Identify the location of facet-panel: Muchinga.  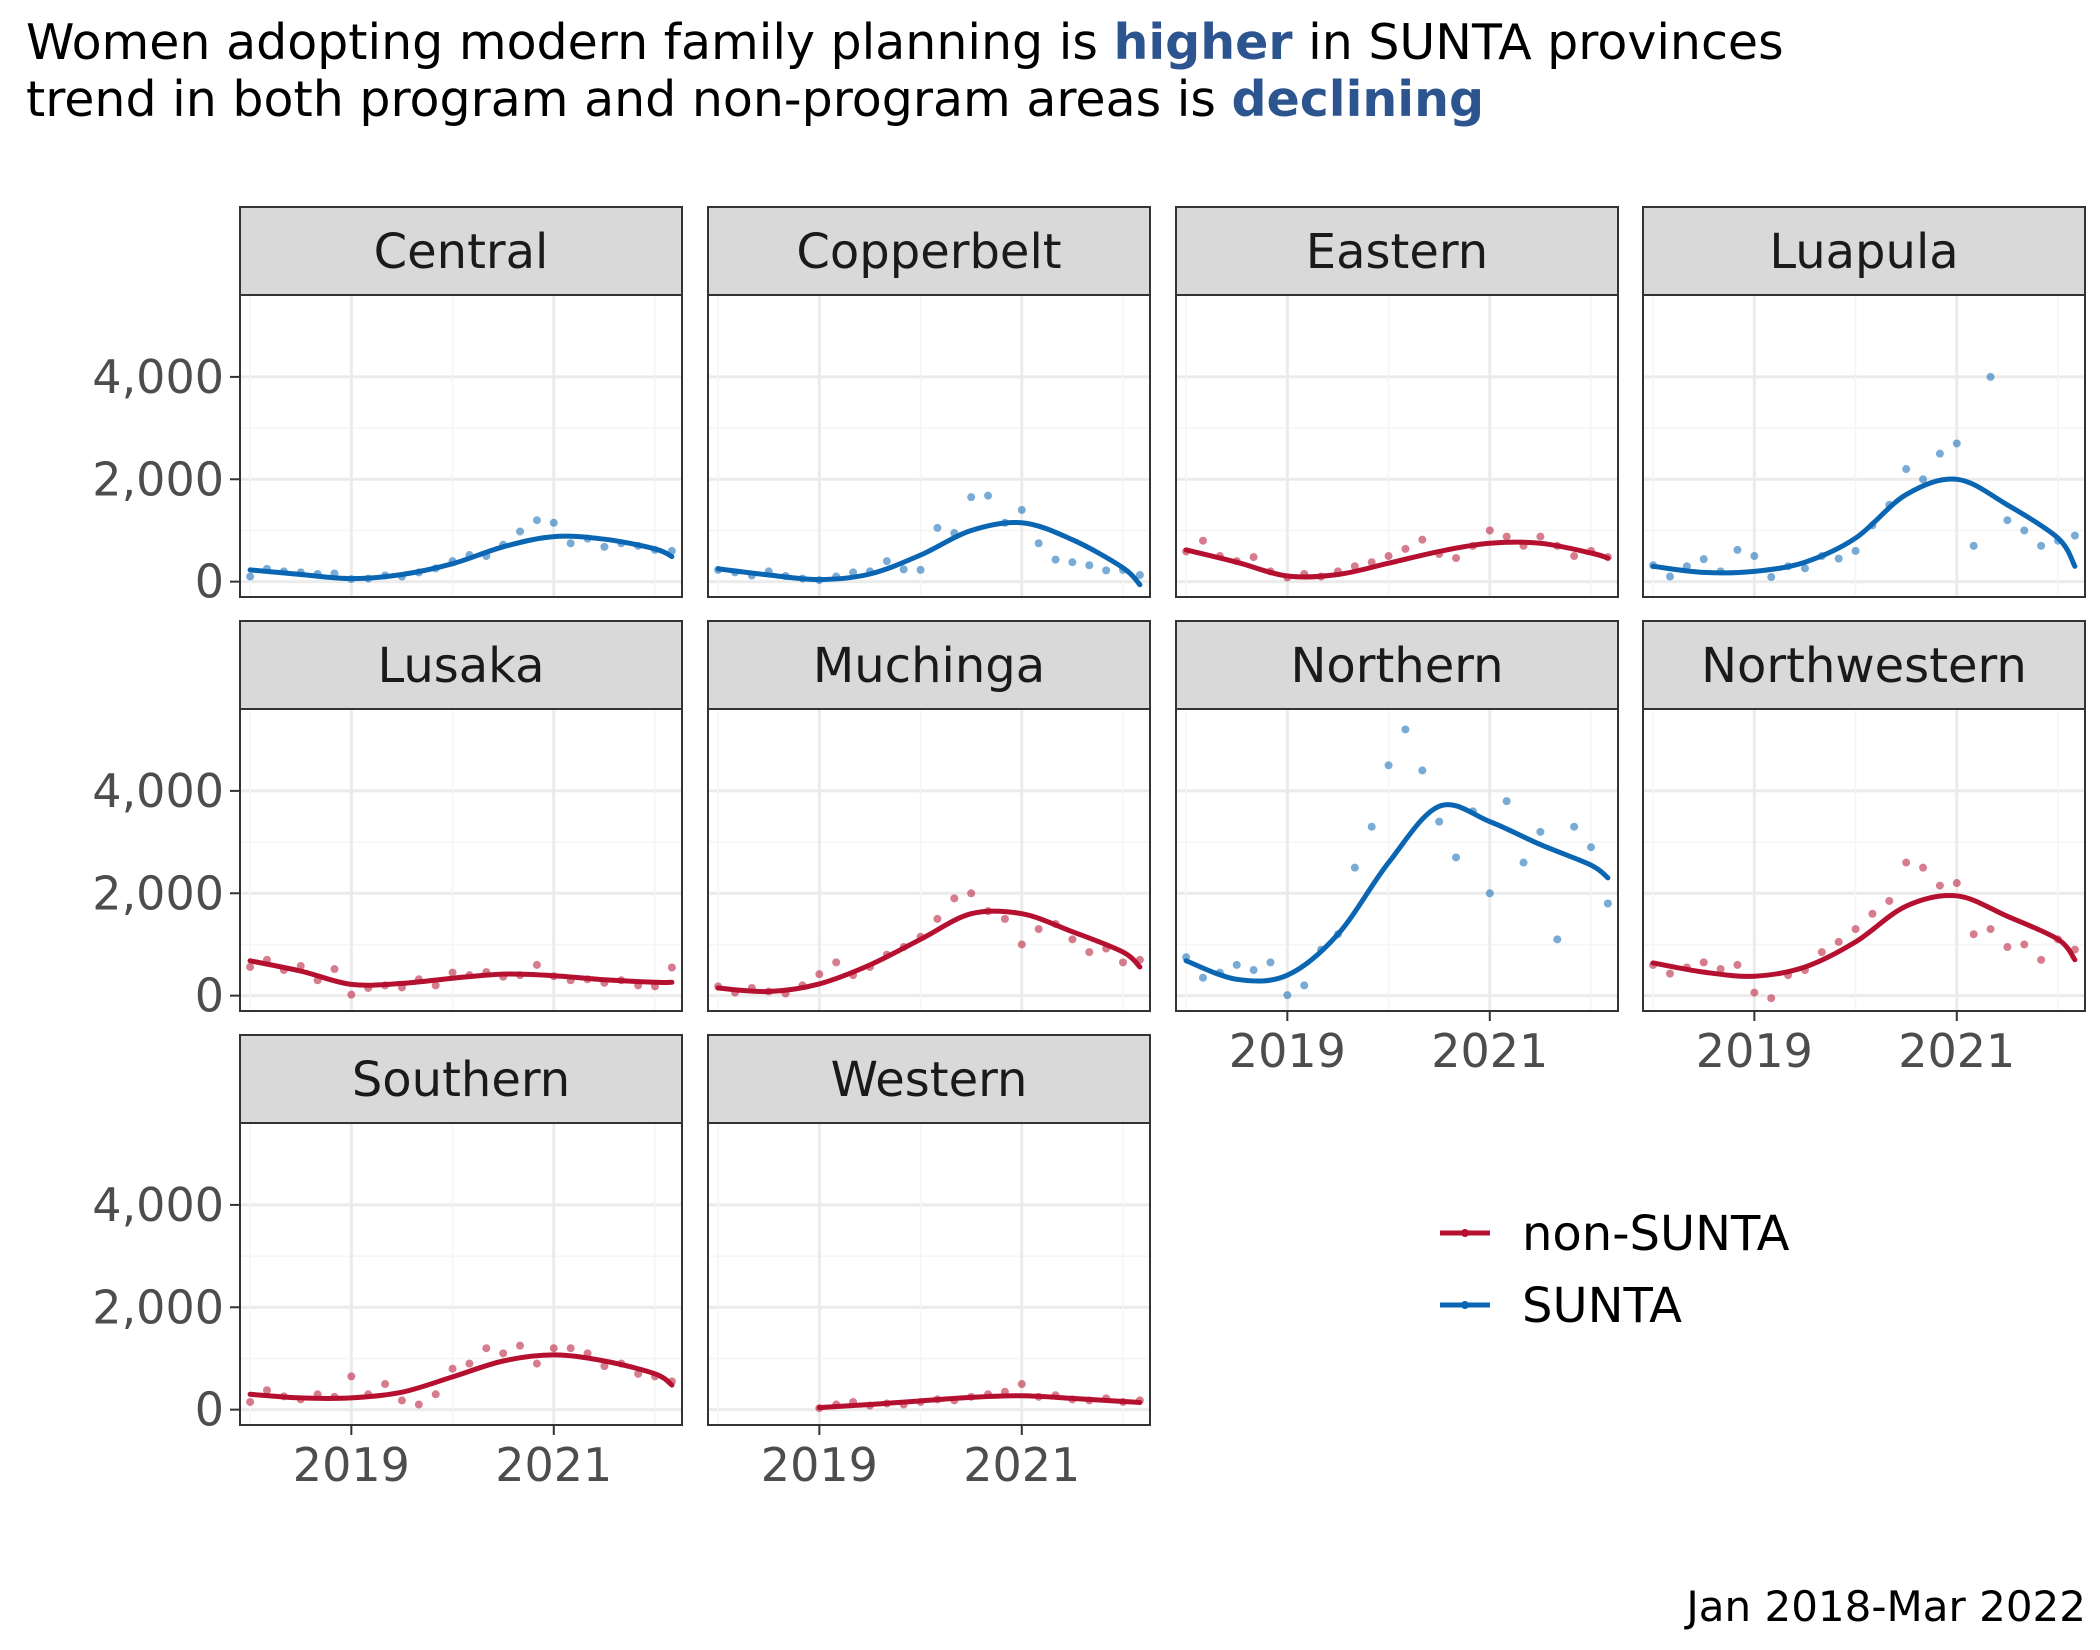
(929, 816).